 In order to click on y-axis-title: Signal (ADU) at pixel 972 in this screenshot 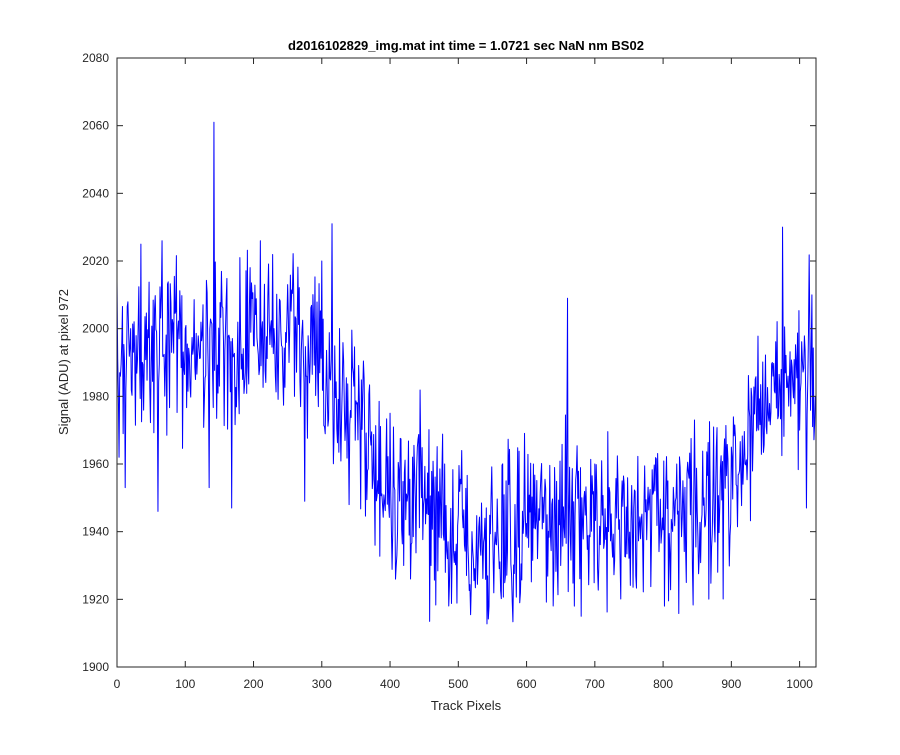, I will do `click(63, 362)`.